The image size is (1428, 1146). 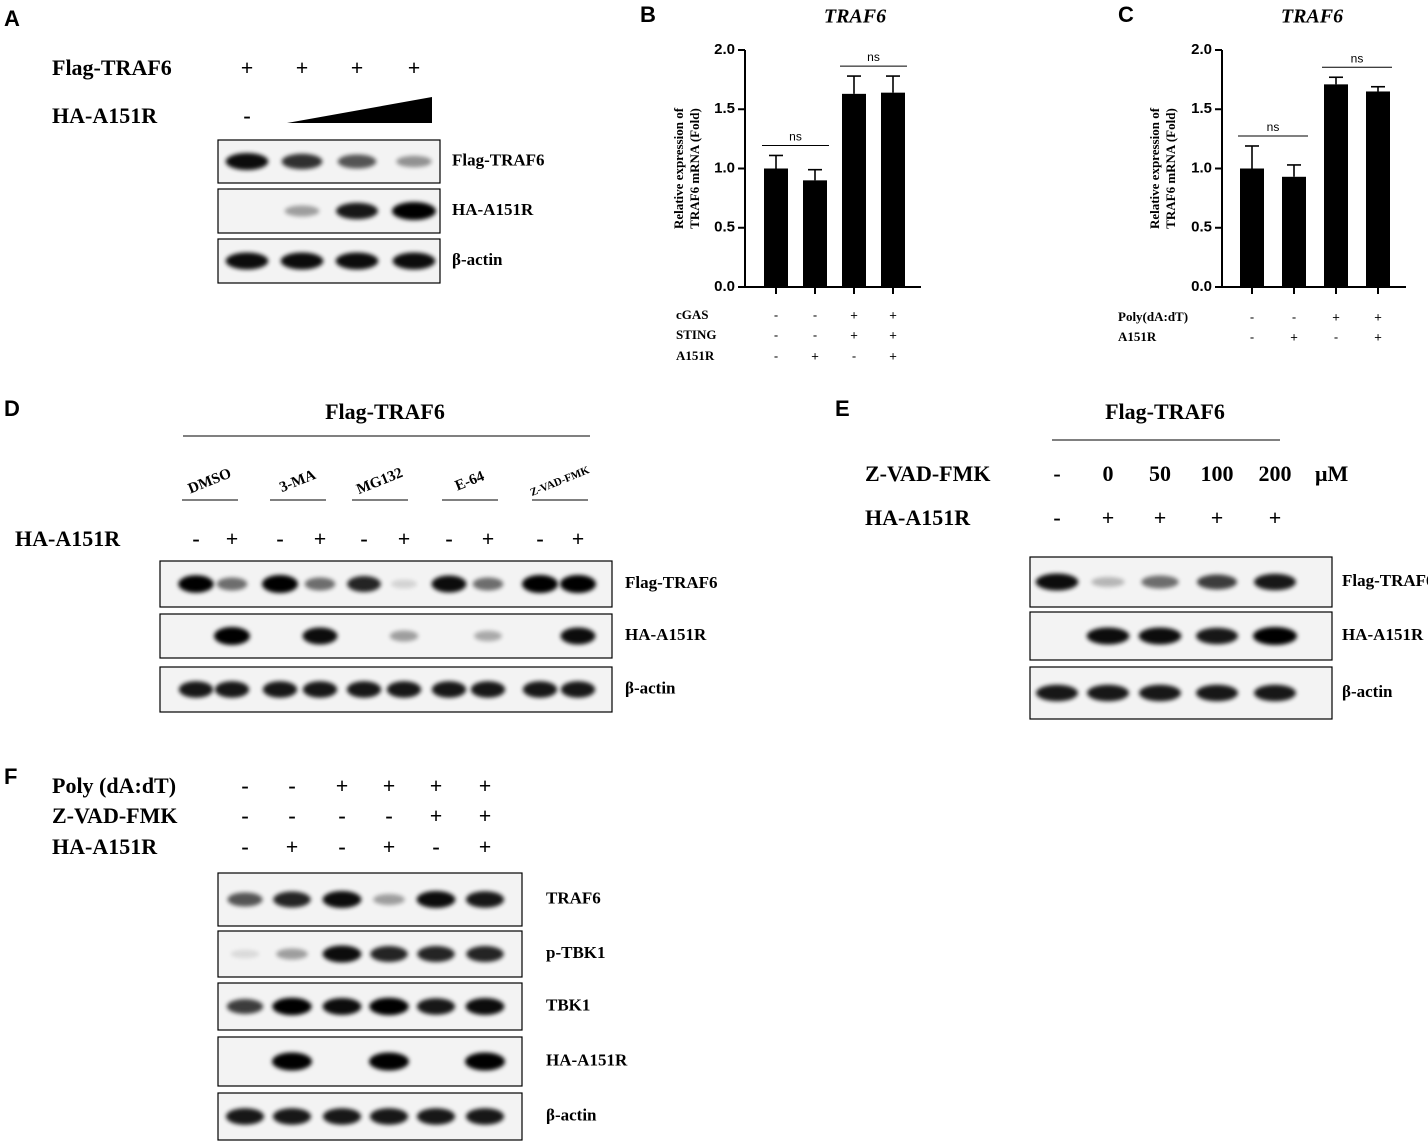 I want to click on blot-label: Flag-TRAF6, so click(x=1385, y=580).